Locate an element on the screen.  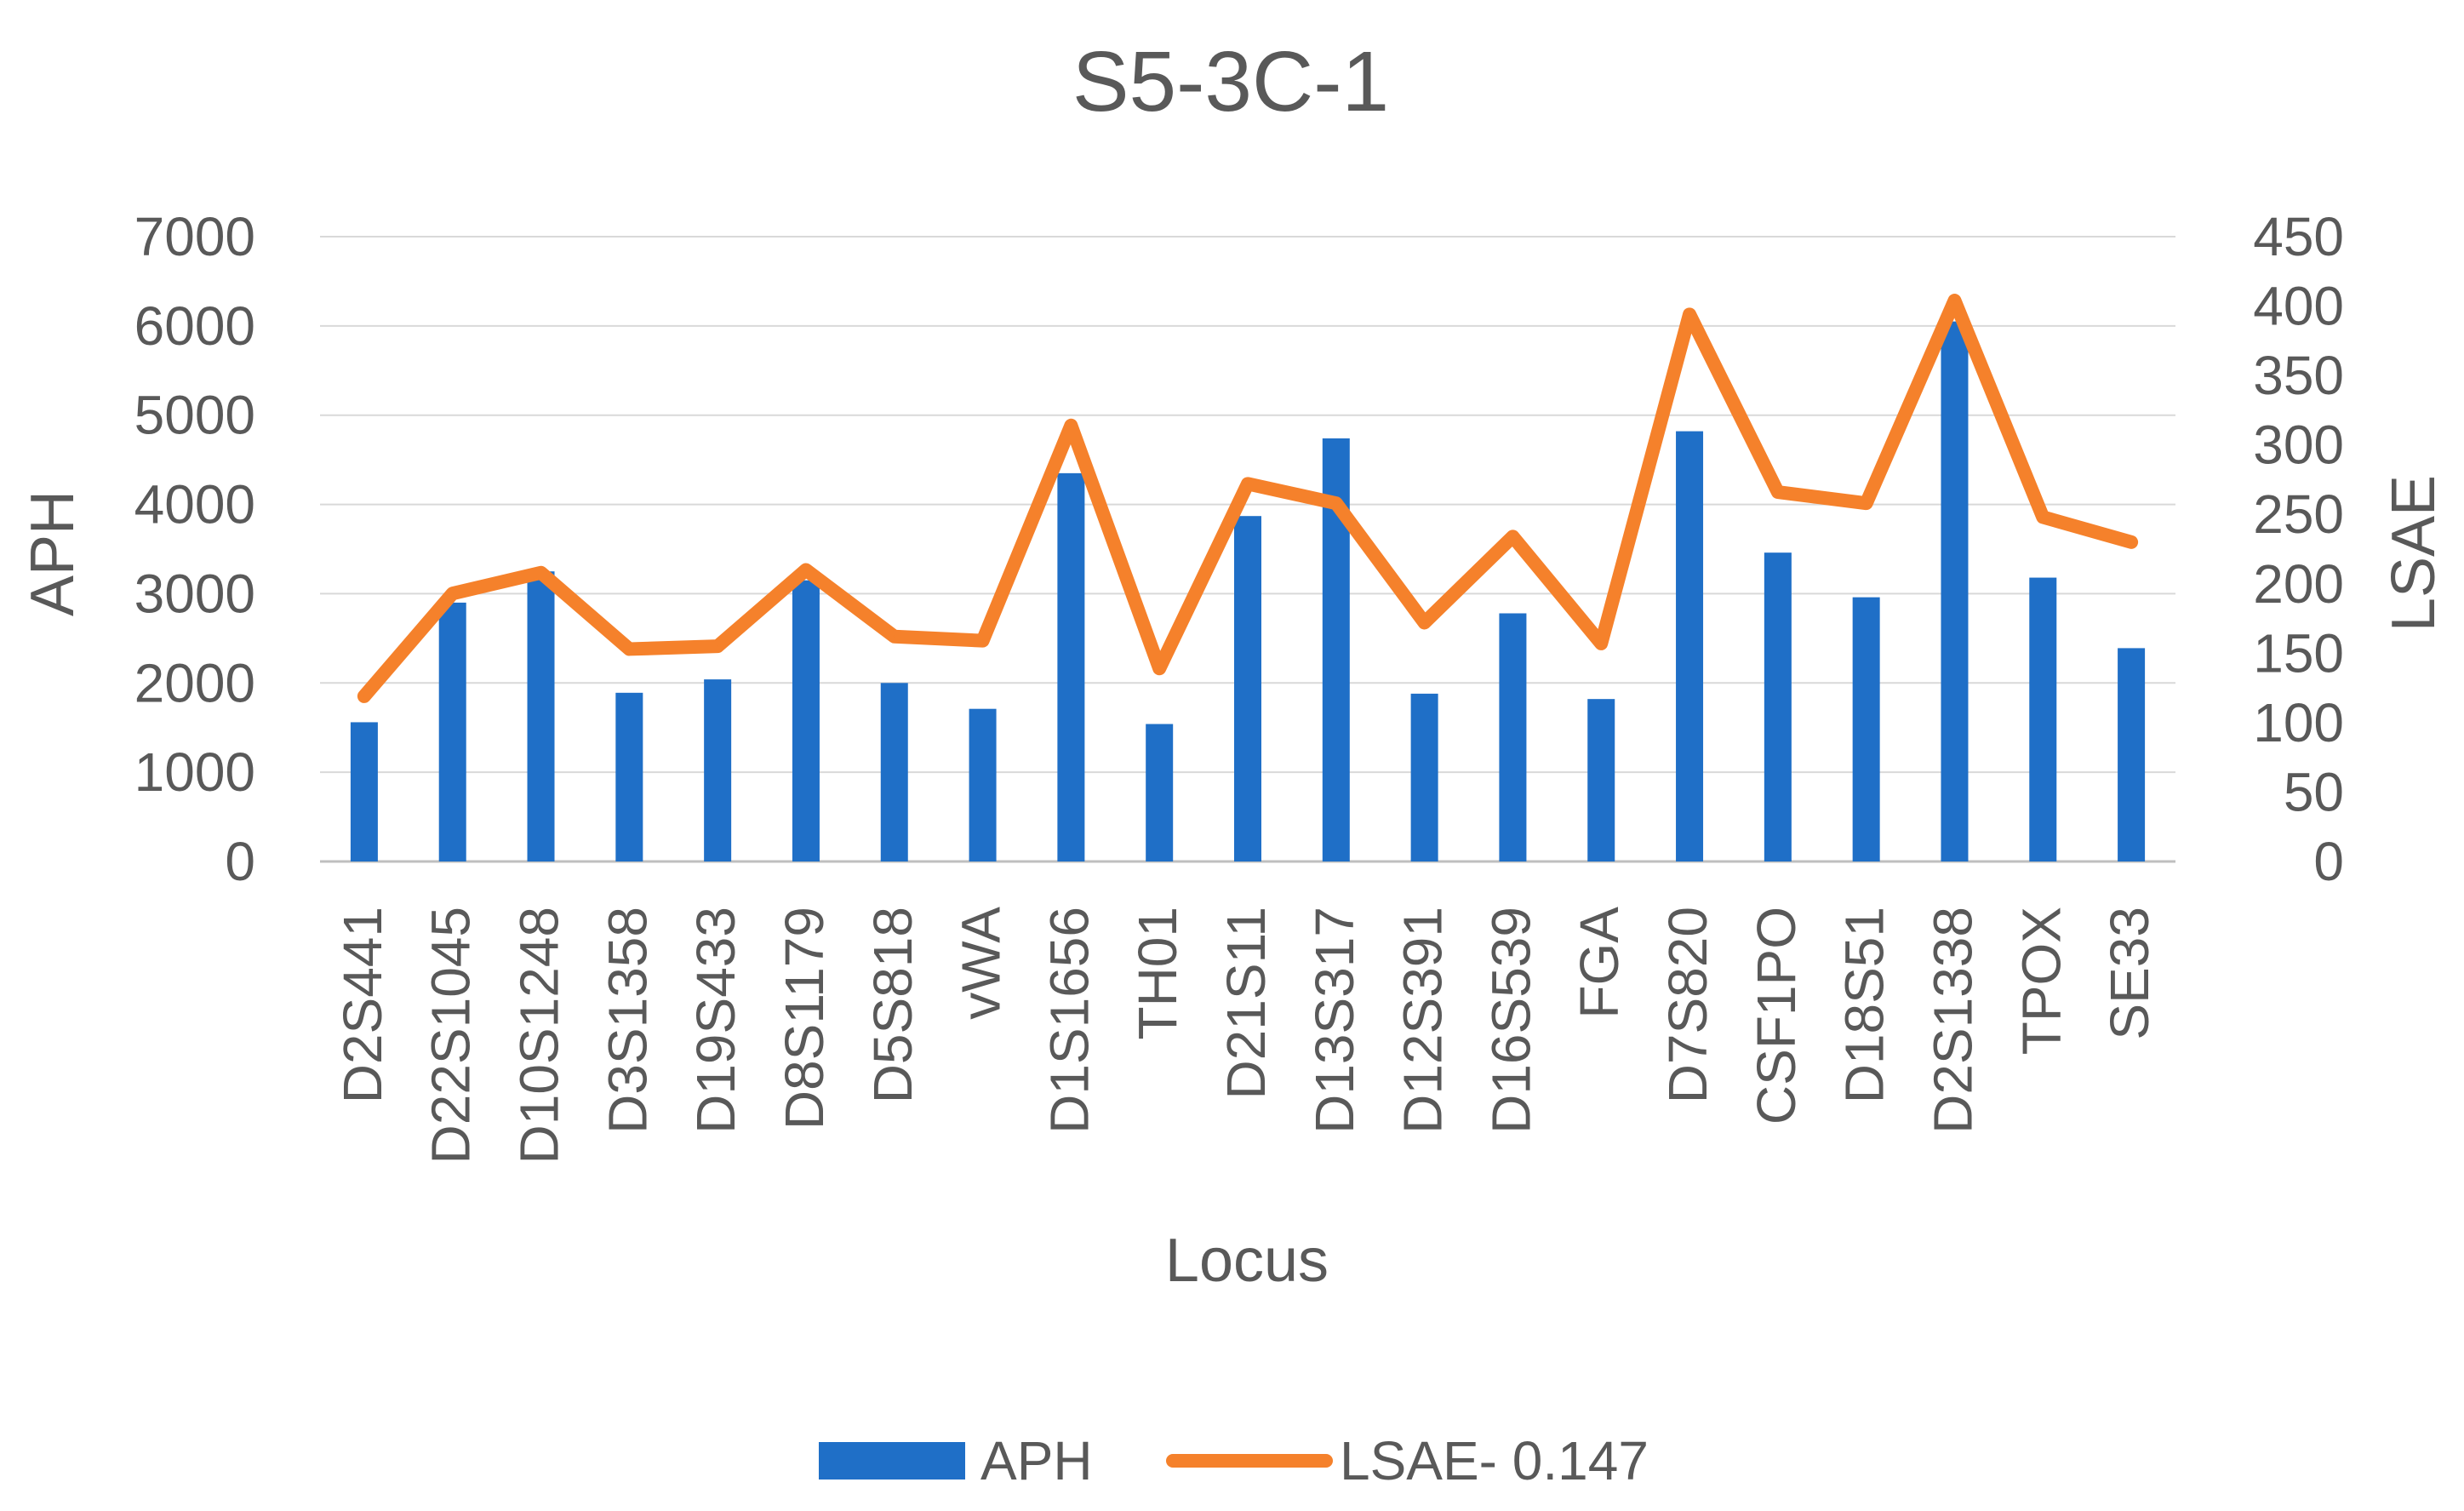
x-tick-label: D2S441 is located at coordinates (362, 1005).